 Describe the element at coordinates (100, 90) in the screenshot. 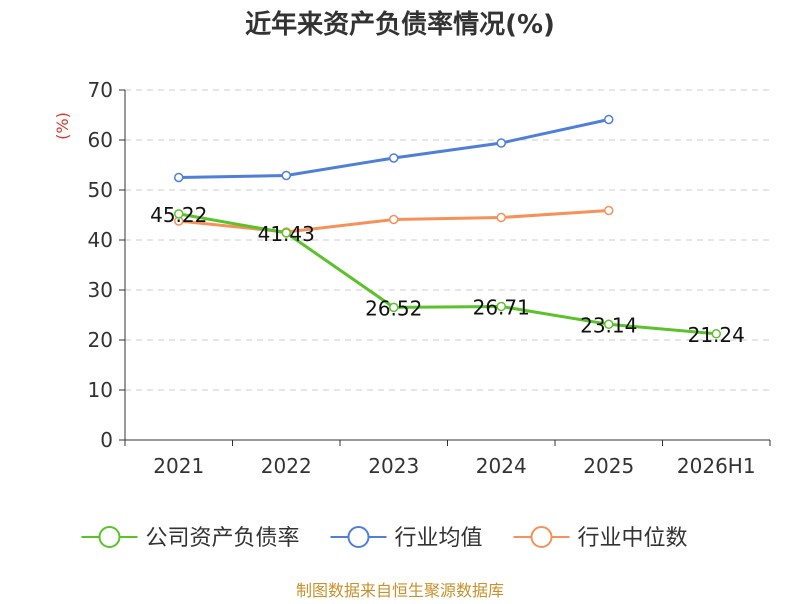

I see `y-tick-label: 70` at that location.